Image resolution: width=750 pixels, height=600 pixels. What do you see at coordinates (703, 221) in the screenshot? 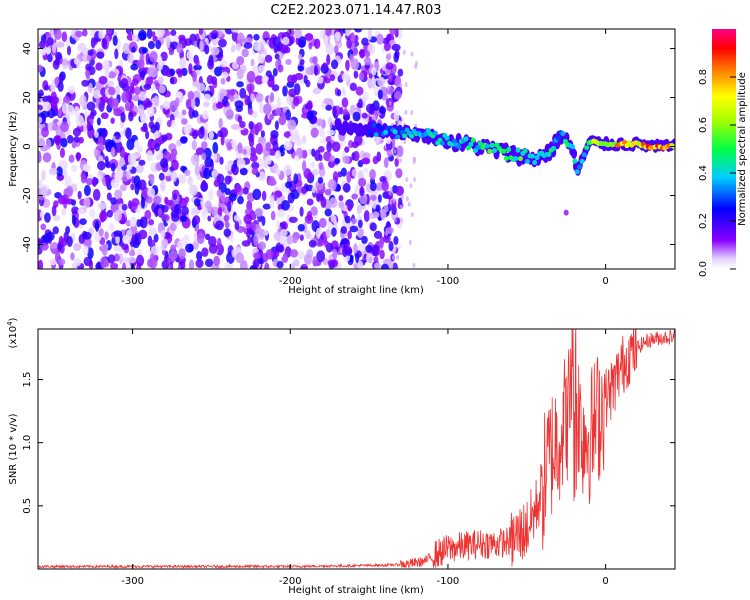
I see `colorbar-tick-label: 0.2` at bounding box center [703, 221].